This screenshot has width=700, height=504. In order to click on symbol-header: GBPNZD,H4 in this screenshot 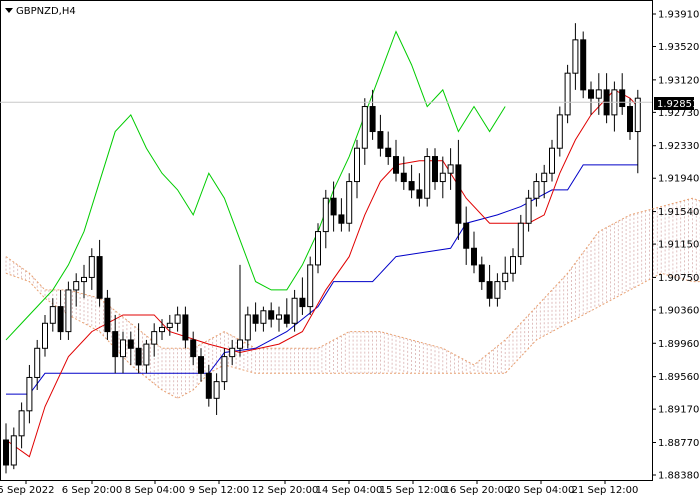, I will do `click(40, 11)`.